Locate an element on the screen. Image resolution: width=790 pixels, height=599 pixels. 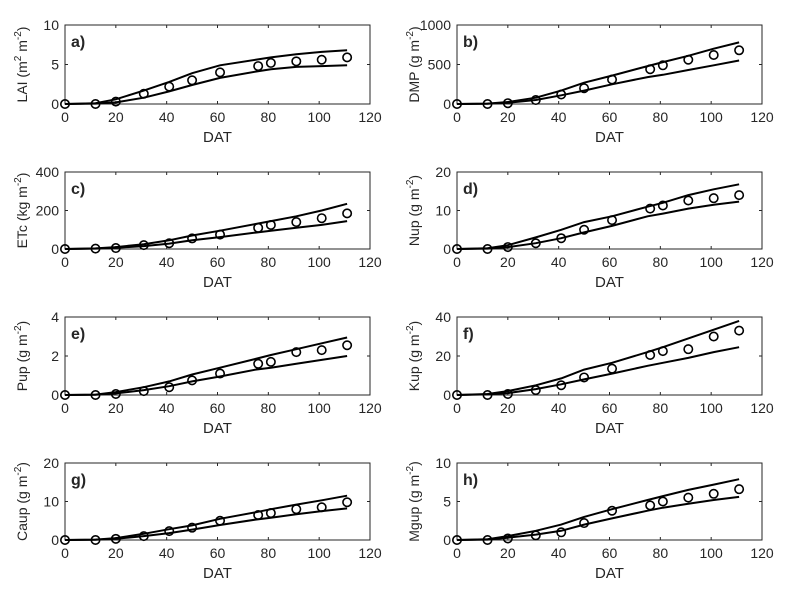
panel-letter: g) is located at coordinates (78, 480).